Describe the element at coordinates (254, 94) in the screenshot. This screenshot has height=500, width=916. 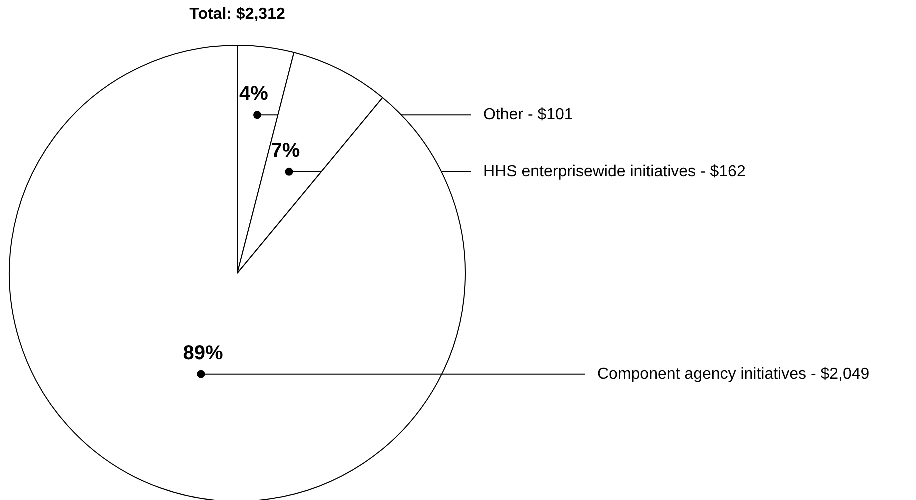
I see `data-label: 4%` at that location.